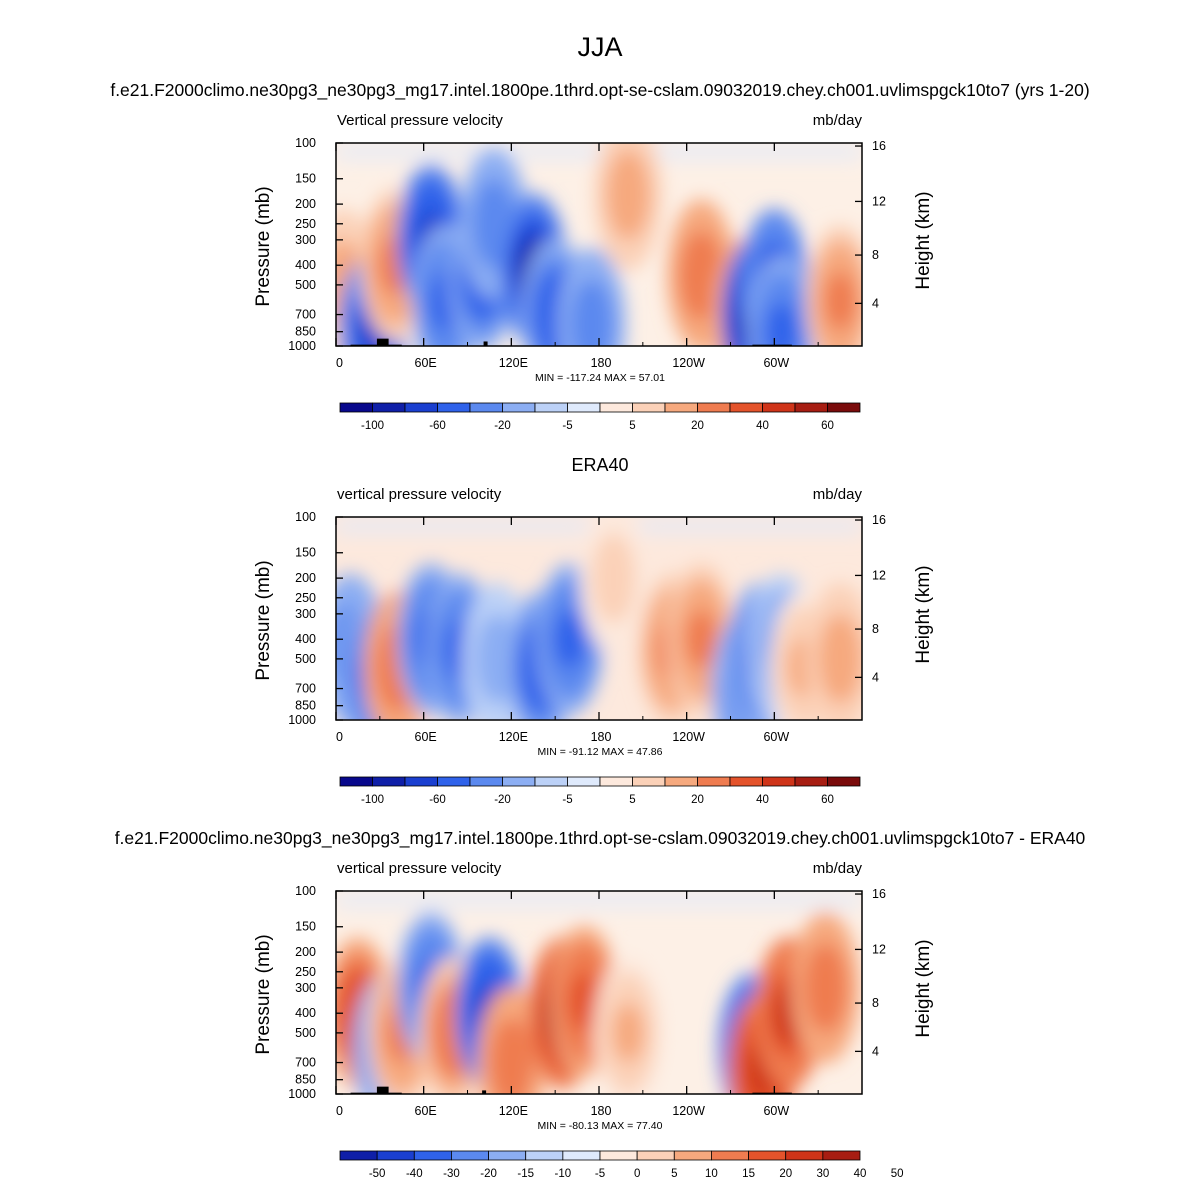 This screenshot has height=1202, width=1200. What do you see at coordinates (599, 465) in the screenshot?
I see `obs-title: ERA40` at bounding box center [599, 465].